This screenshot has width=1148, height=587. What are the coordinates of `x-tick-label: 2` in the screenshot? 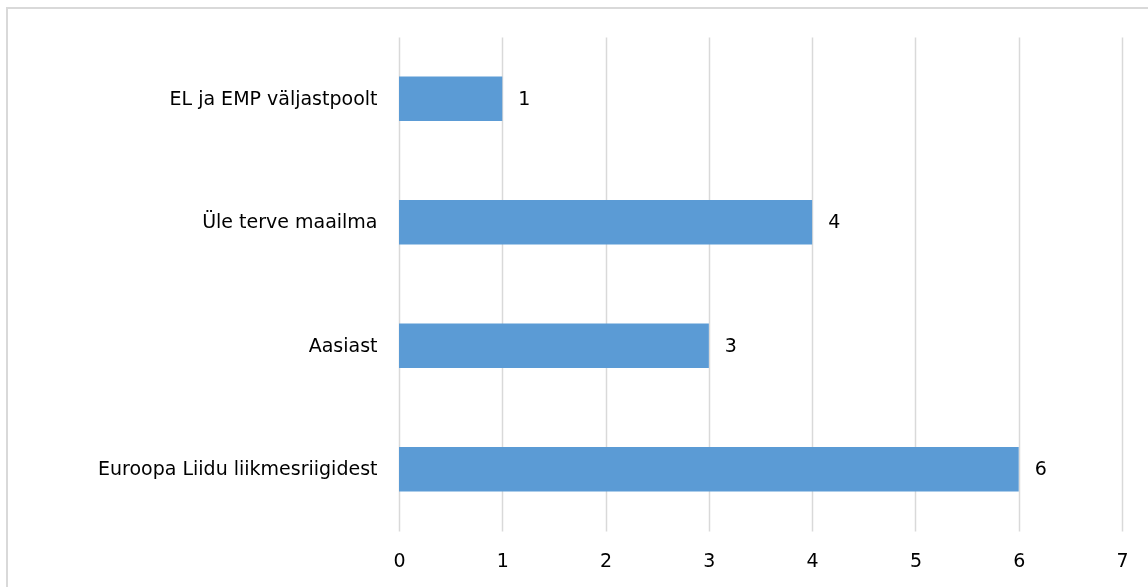 It's located at (606, 559).